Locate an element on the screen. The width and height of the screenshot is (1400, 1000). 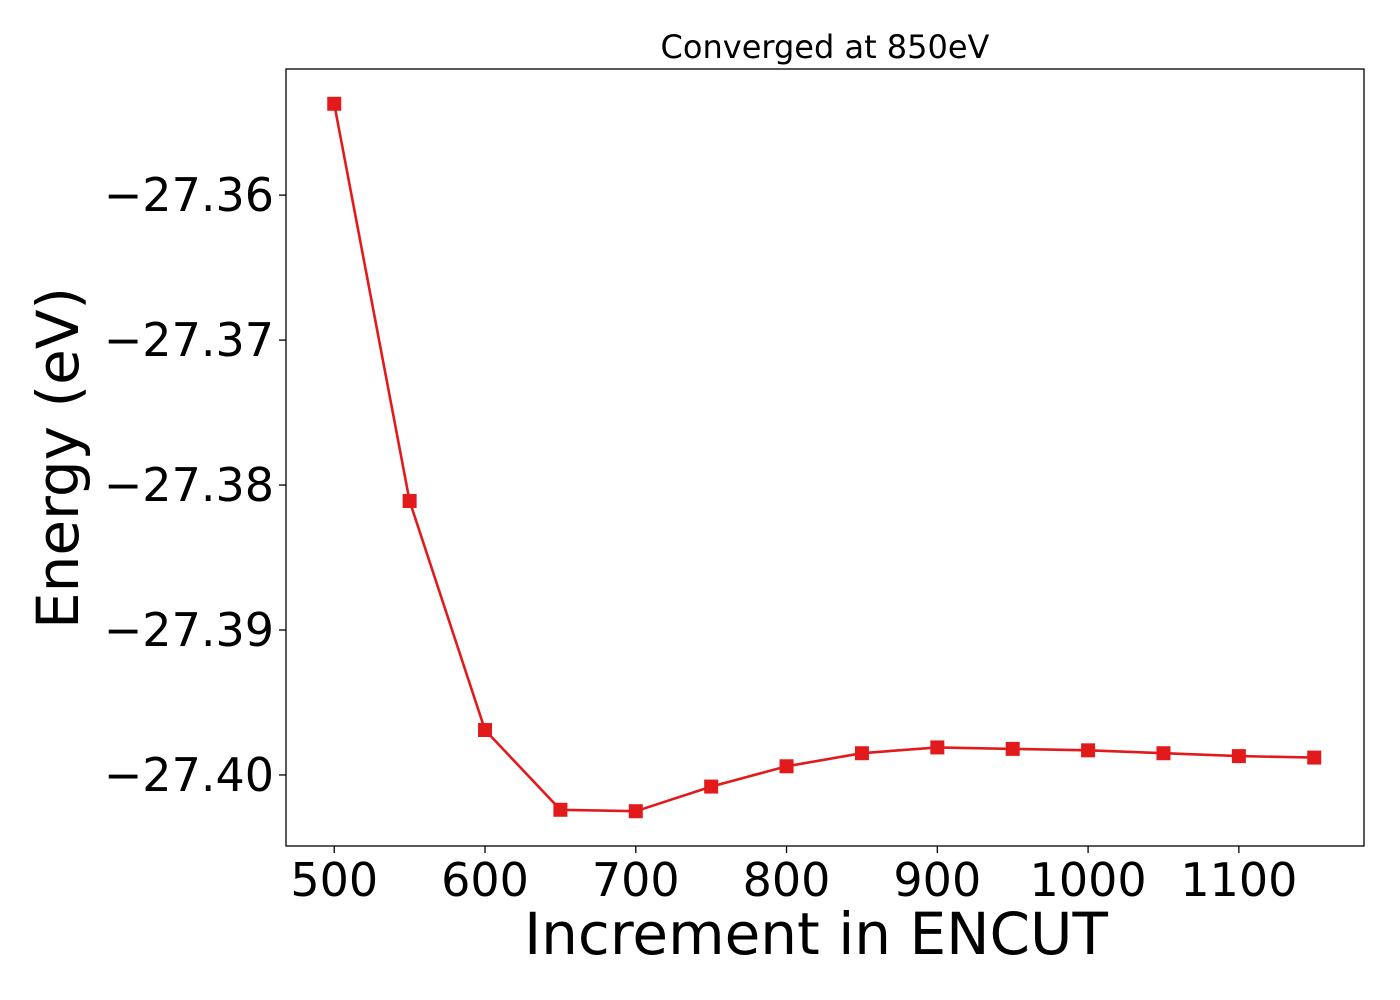
x-tick-label: 600 is located at coordinates (485, 880).